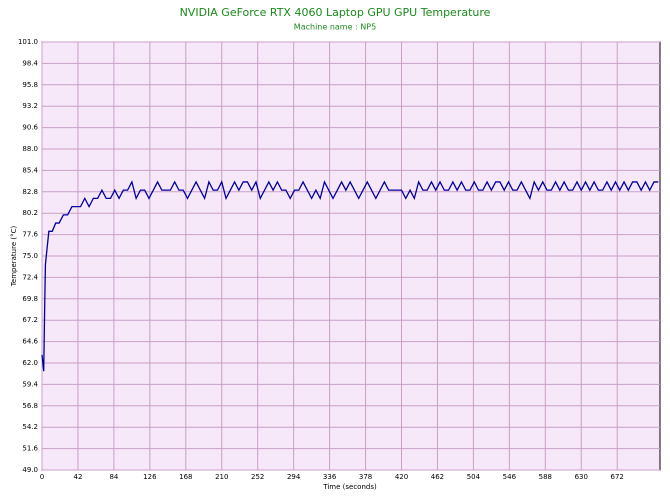 The width and height of the screenshot is (670, 503). Describe the element at coordinates (335, 27) in the screenshot. I see `chart-subtitle: Machine name : NP5` at that location.